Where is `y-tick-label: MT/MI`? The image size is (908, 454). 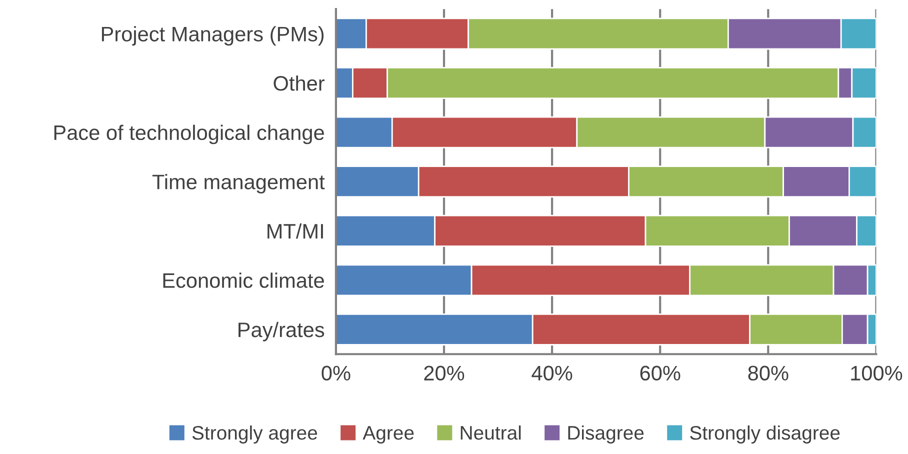 y-tick-label: MT/MI is located at coordinates (295, 231).